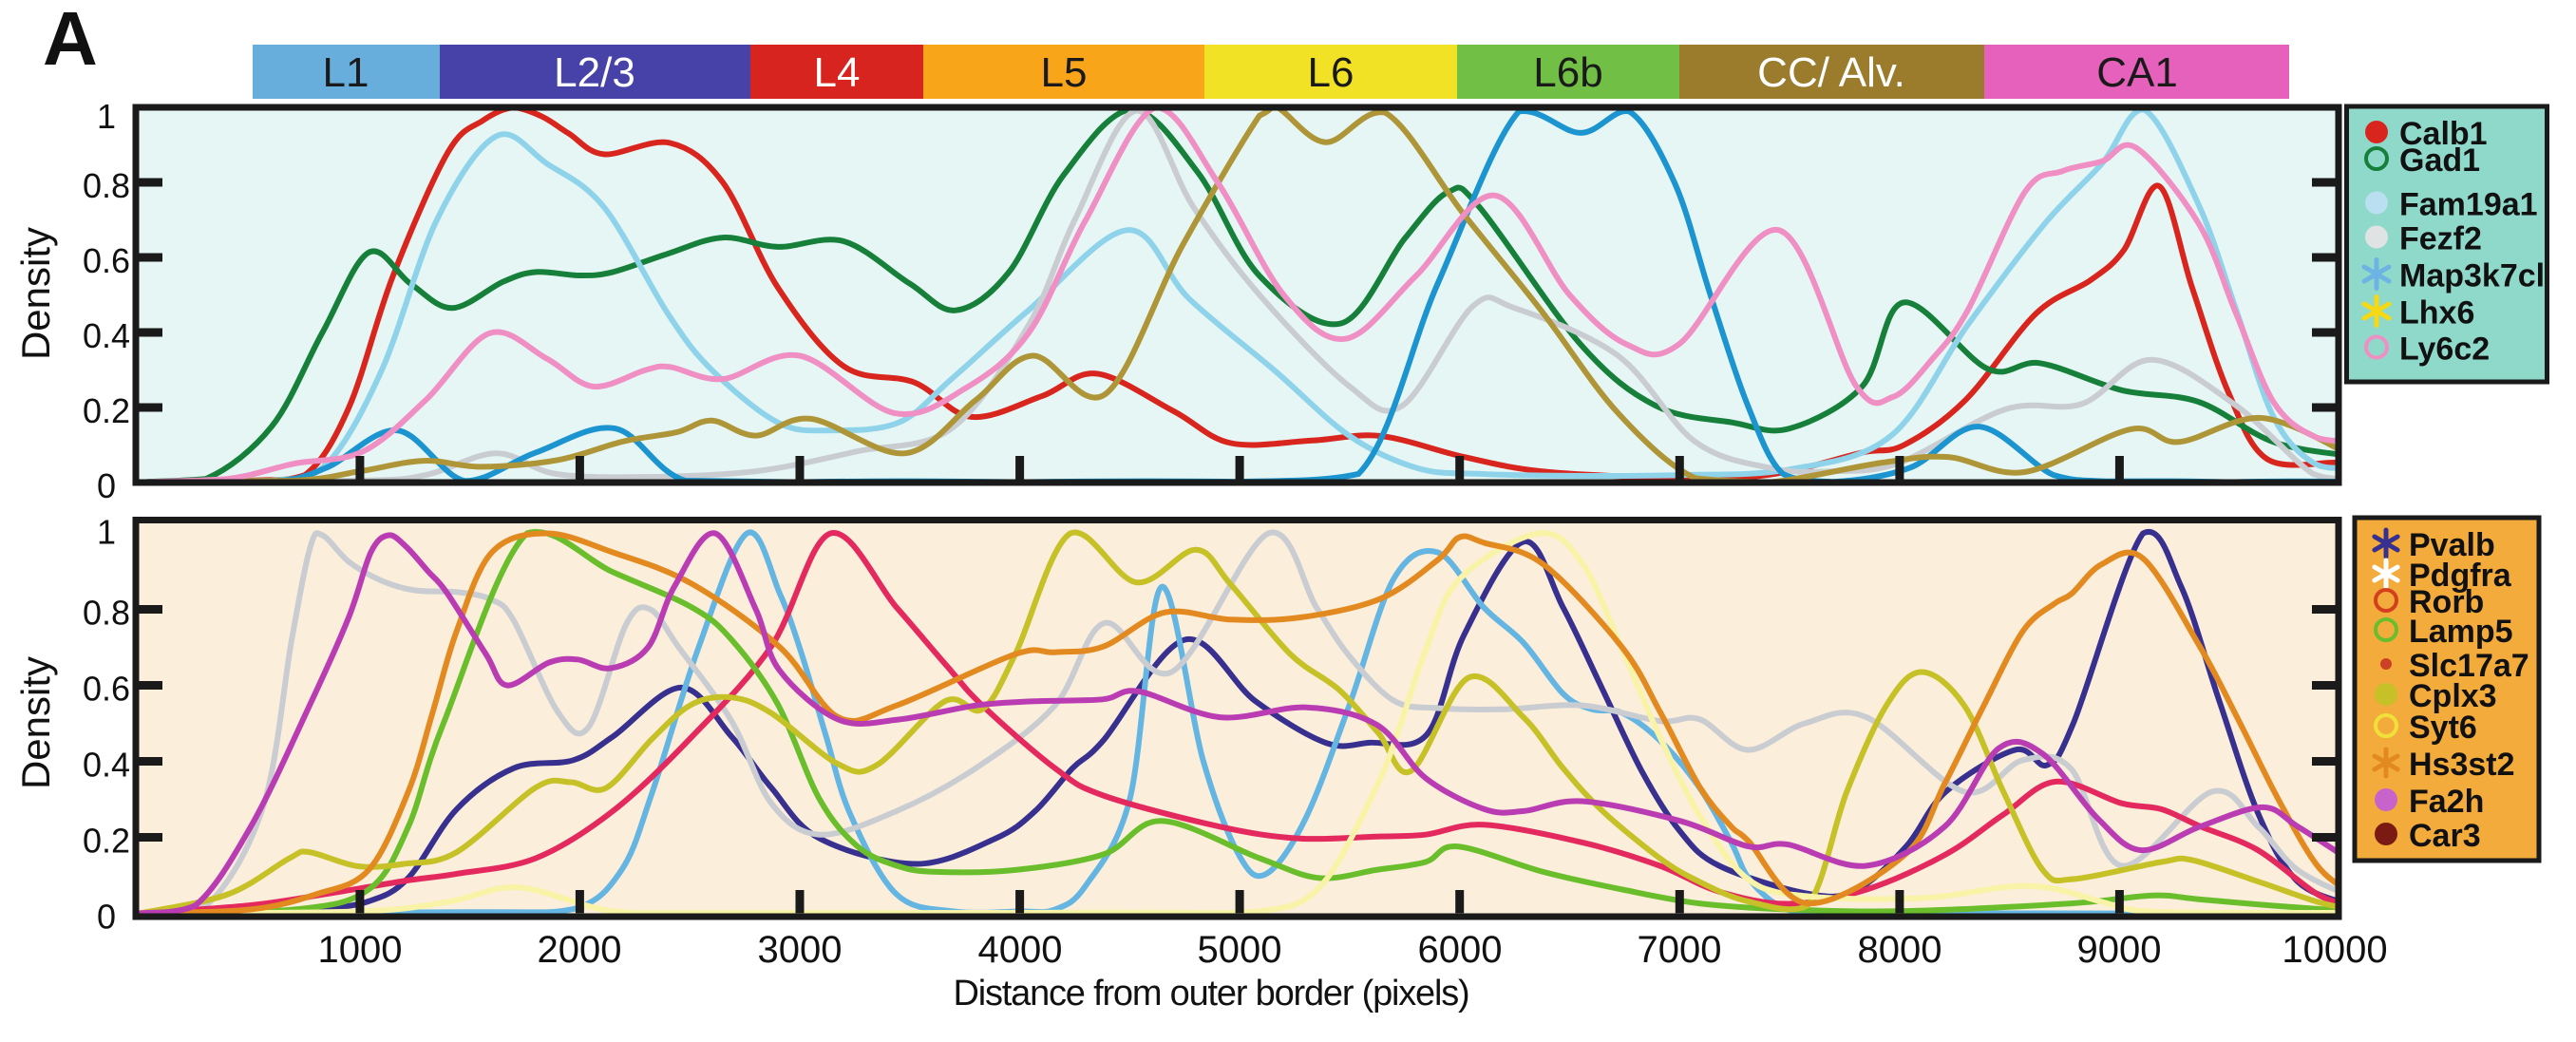  What do you see at coordinates (2445, 836) in the screenshot?
I see `svg-text: Car3` at bounding box center [2445, 836].